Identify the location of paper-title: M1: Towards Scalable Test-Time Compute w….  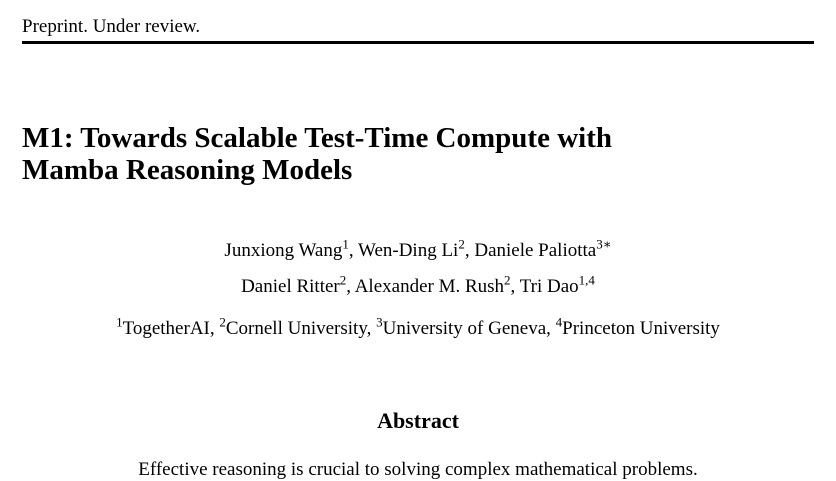
(317, 154).